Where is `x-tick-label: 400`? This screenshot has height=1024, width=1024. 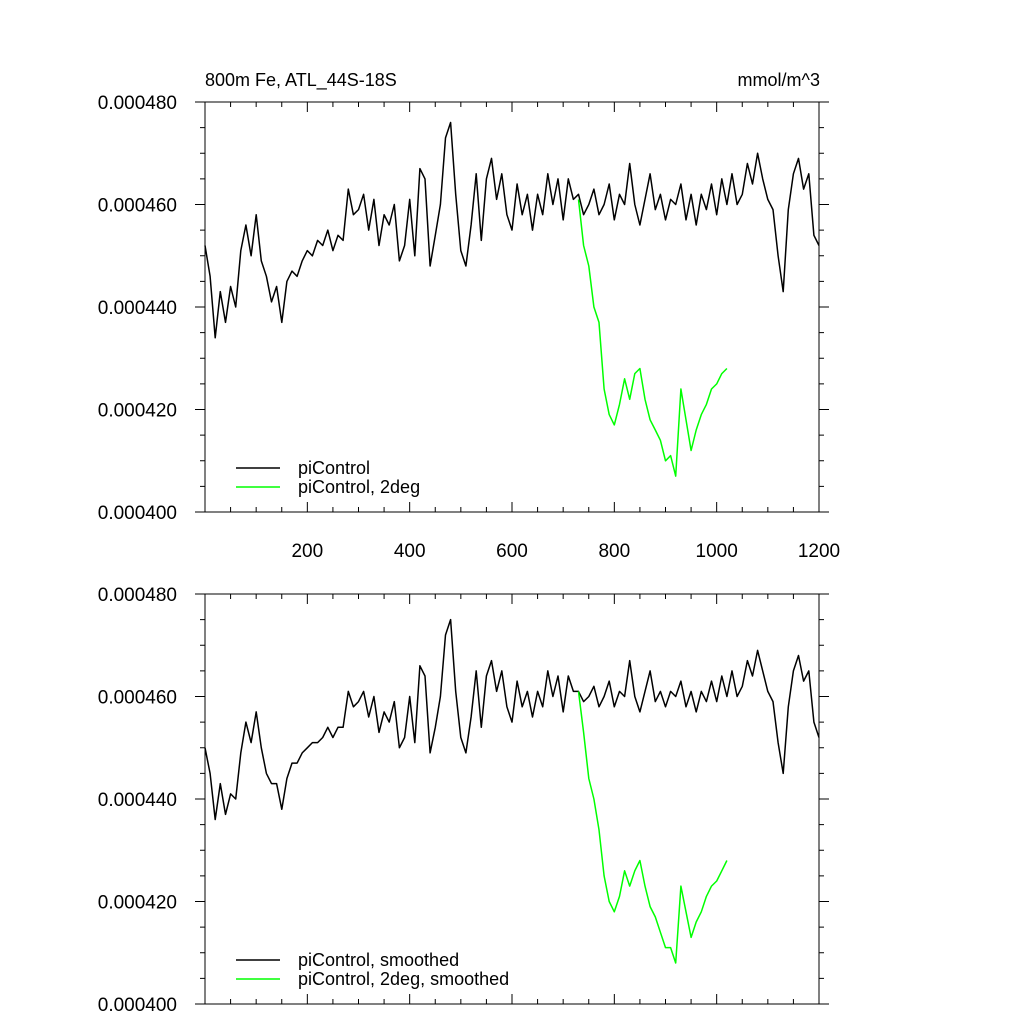
x-tick-label: 400 is located at coordinates (410, 551).